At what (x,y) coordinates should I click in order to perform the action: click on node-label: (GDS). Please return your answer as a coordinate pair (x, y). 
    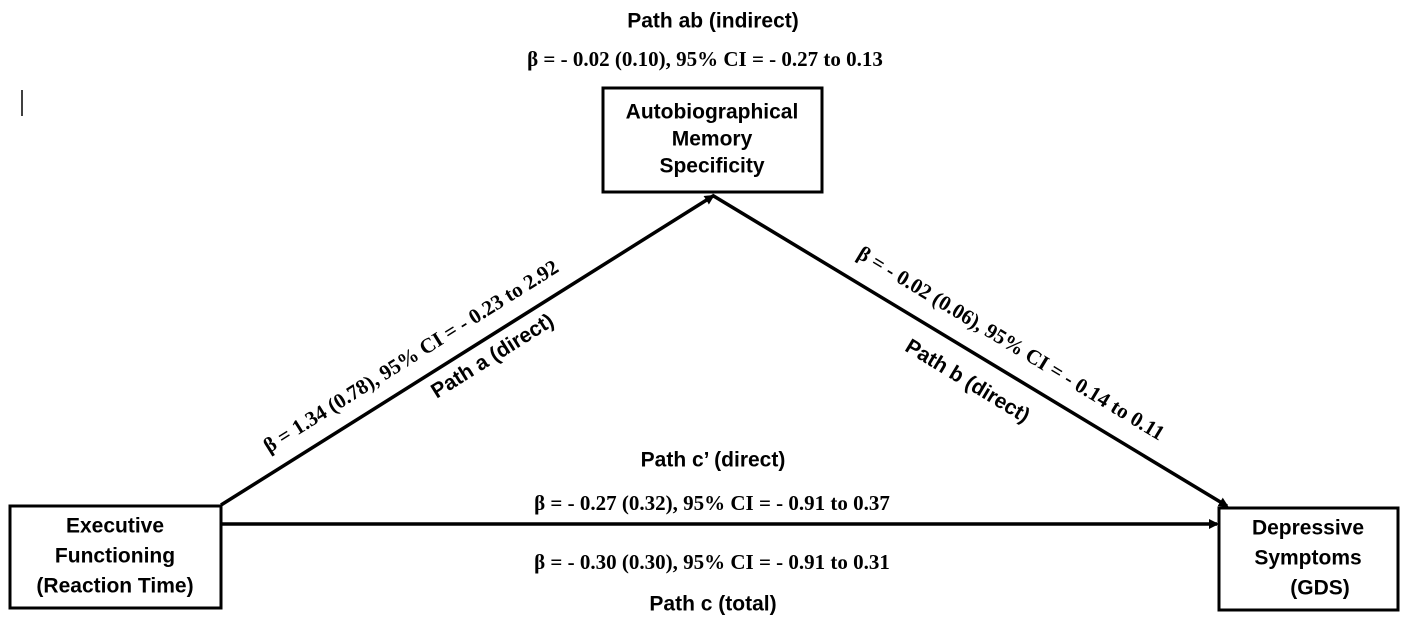
    Looking at the image, I should click on (1320, 588).